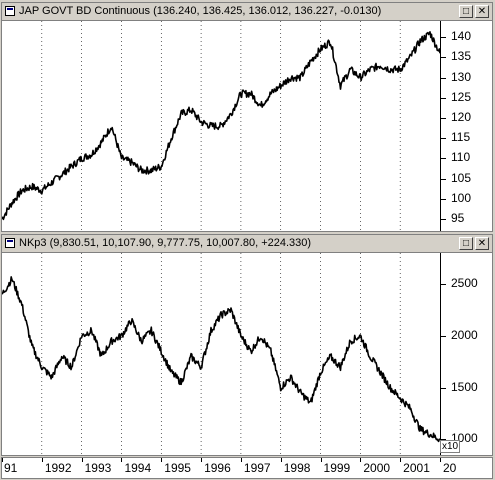  I want to click on x-axis-tick-label: 1999, so click(337, 468).